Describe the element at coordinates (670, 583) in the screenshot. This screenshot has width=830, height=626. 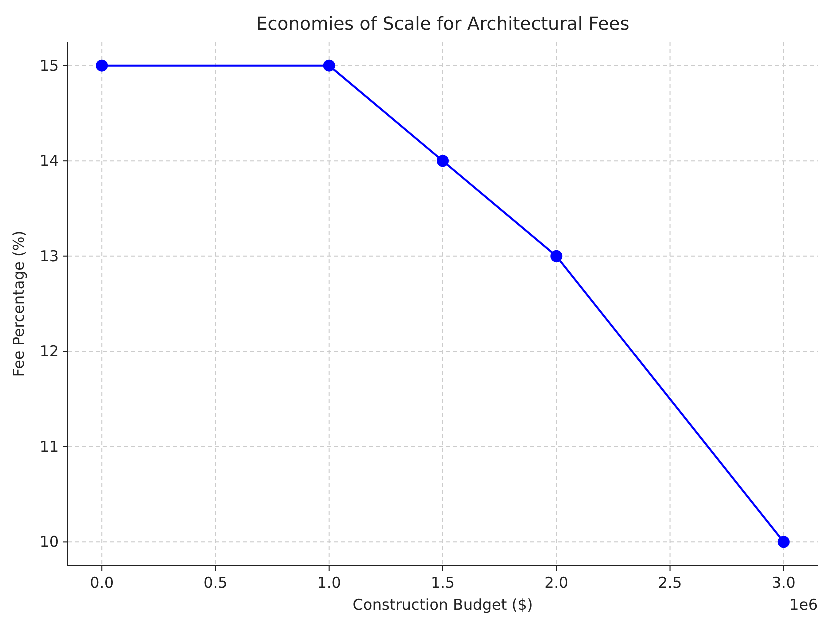
I see `x-tick-label: 2.5` at that location.